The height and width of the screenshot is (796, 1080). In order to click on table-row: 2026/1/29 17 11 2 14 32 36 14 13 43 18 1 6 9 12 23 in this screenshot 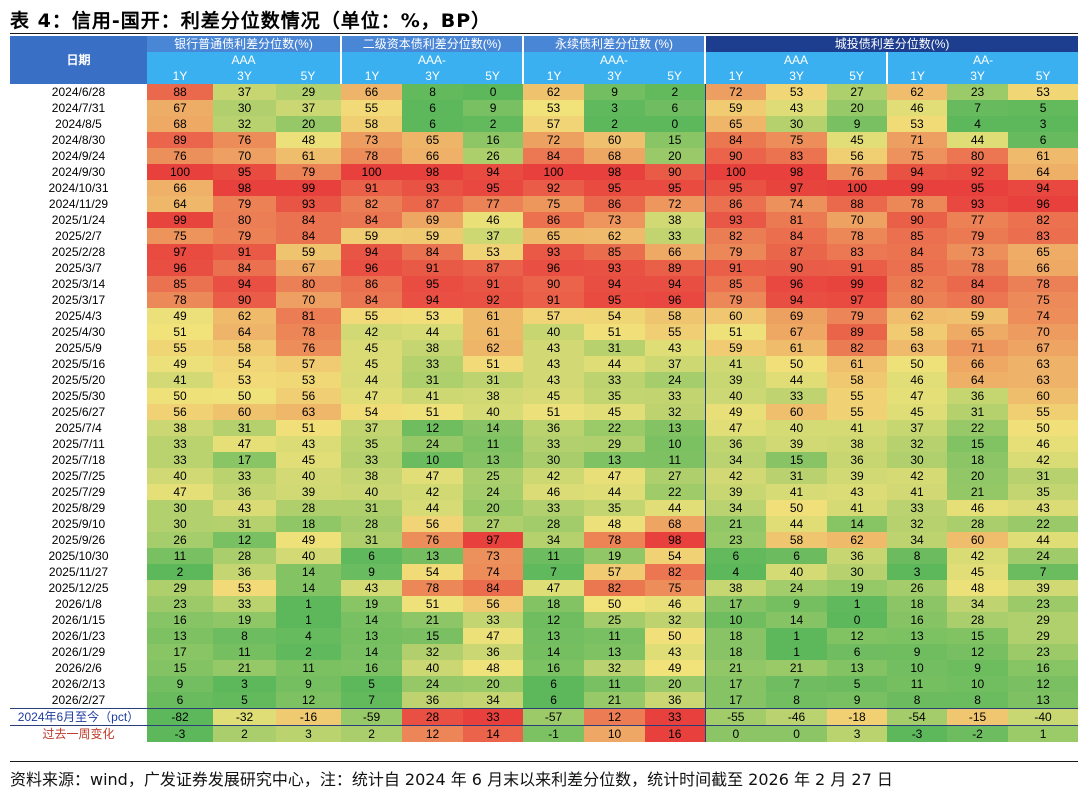, I will do `click(544, 652)`.